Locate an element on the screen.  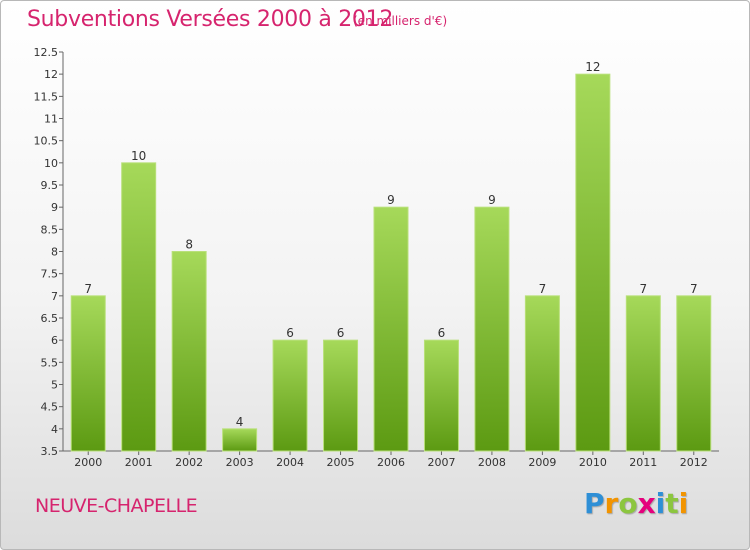
x-tick-label: 2003 is located at coordinates (240, 462).